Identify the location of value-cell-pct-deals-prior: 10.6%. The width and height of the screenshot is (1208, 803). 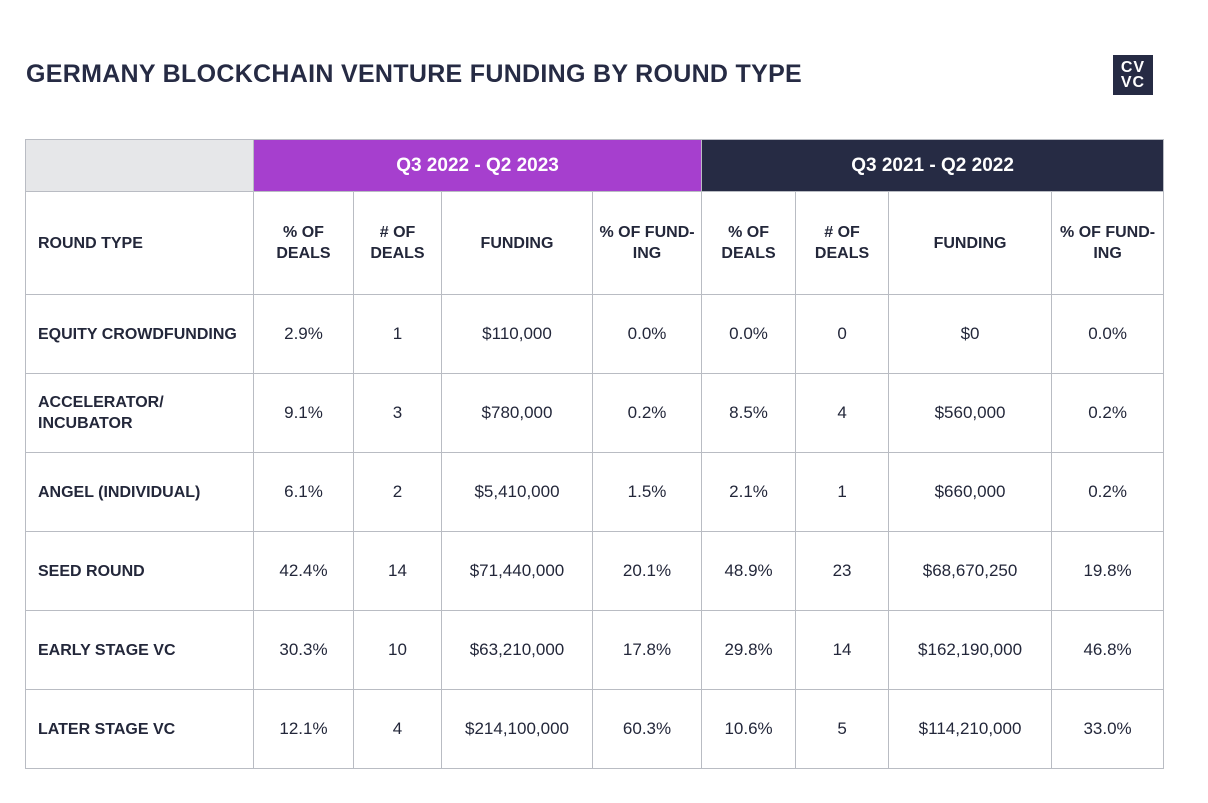
(749, 729).